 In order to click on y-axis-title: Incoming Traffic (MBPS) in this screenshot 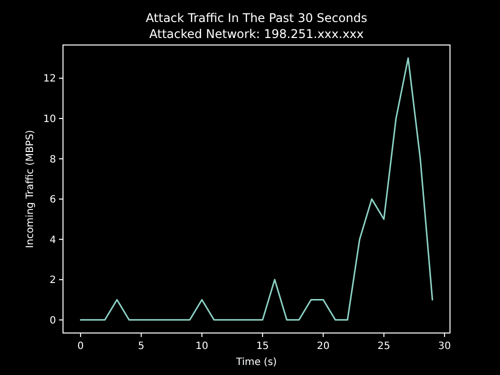, I will do `click(30, 189)`.